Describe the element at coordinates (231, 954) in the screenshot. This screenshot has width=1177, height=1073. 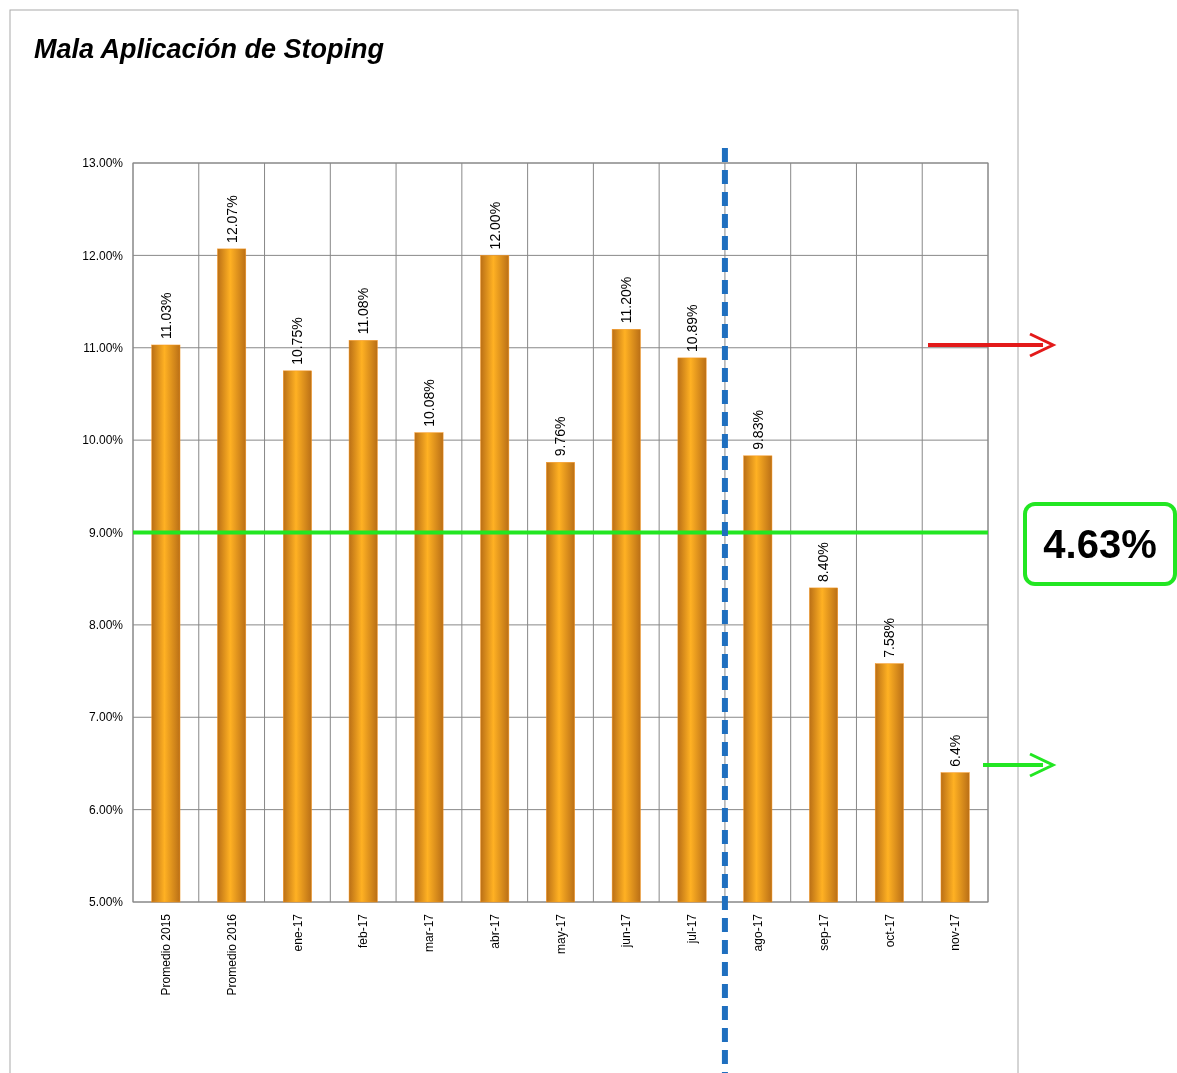
I see `x-tick-label: Promedio 2016` at that location.